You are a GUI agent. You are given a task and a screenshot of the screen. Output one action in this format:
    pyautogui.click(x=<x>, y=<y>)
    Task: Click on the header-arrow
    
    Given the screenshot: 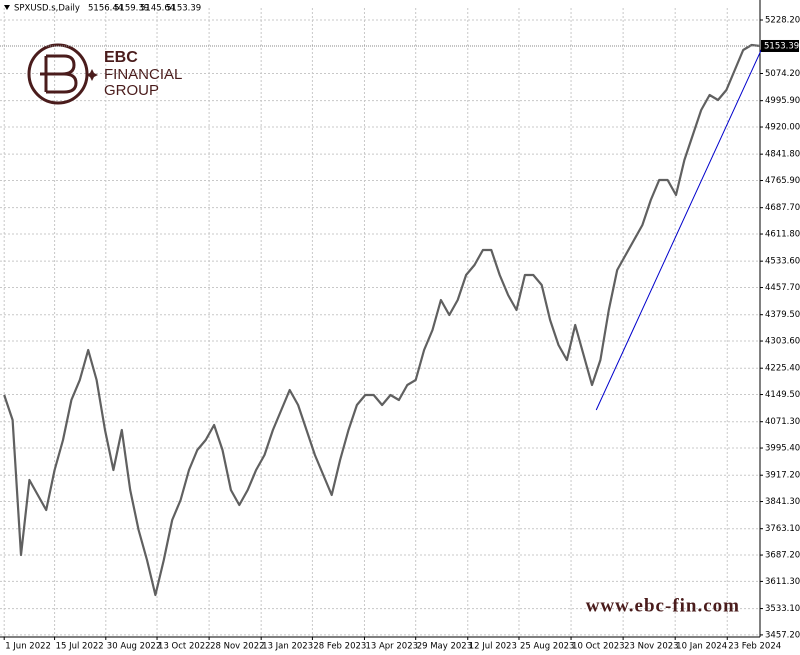 What is the action you would take?
    pyautogui.click(x=7, y=7)
    